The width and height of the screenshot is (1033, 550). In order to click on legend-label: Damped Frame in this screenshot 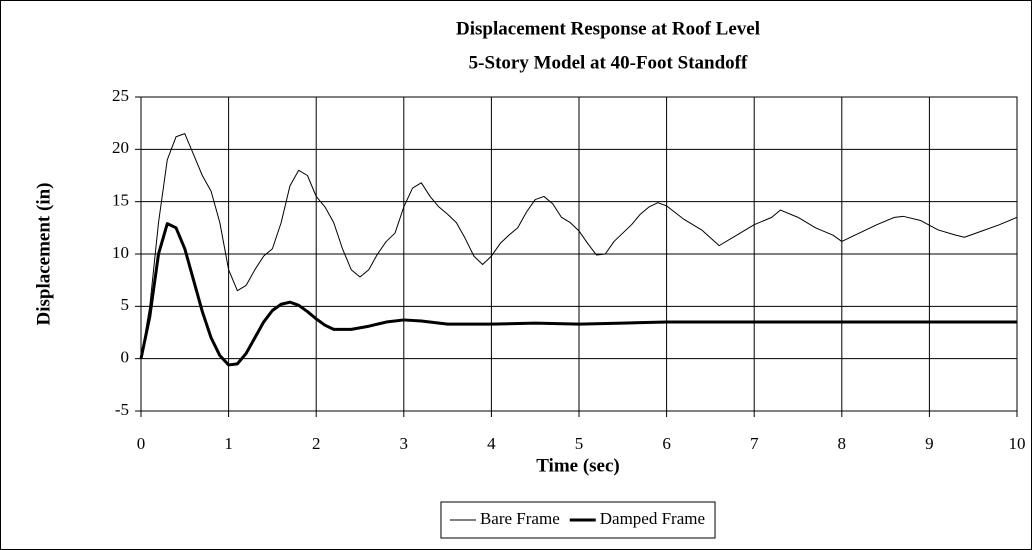, I will do `click(652, 518)`.